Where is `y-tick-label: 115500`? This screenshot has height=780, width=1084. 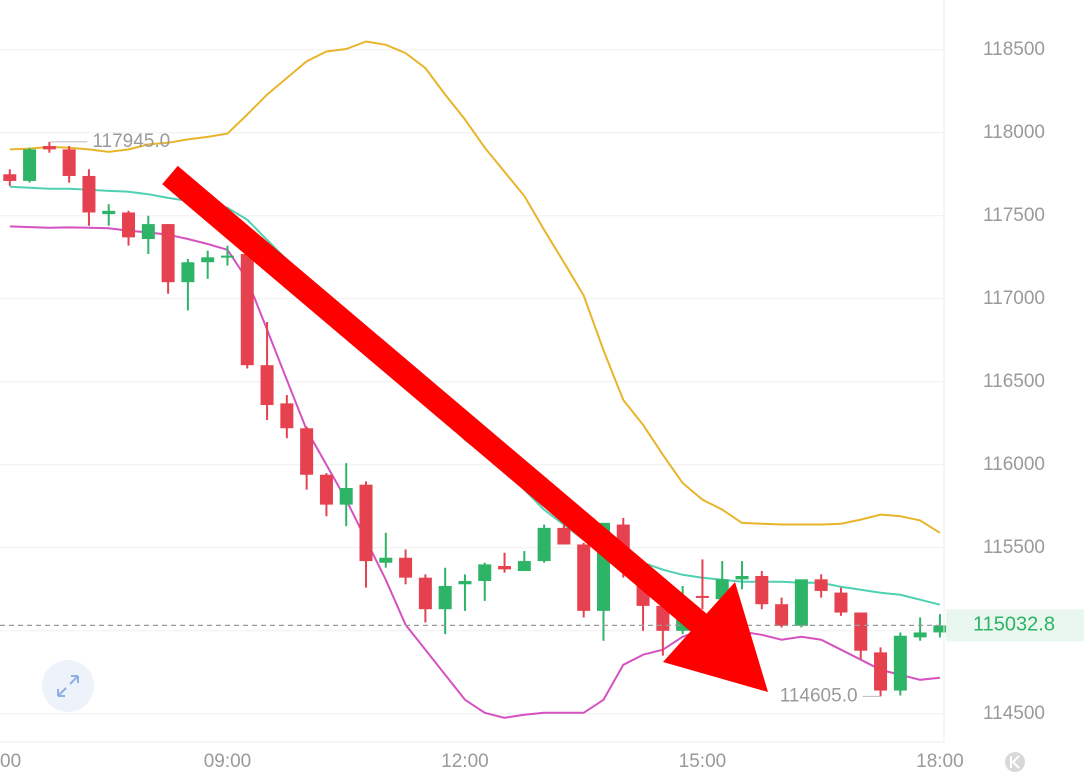
y-tick-label: 115500 is located at coordinates (1014, 547).